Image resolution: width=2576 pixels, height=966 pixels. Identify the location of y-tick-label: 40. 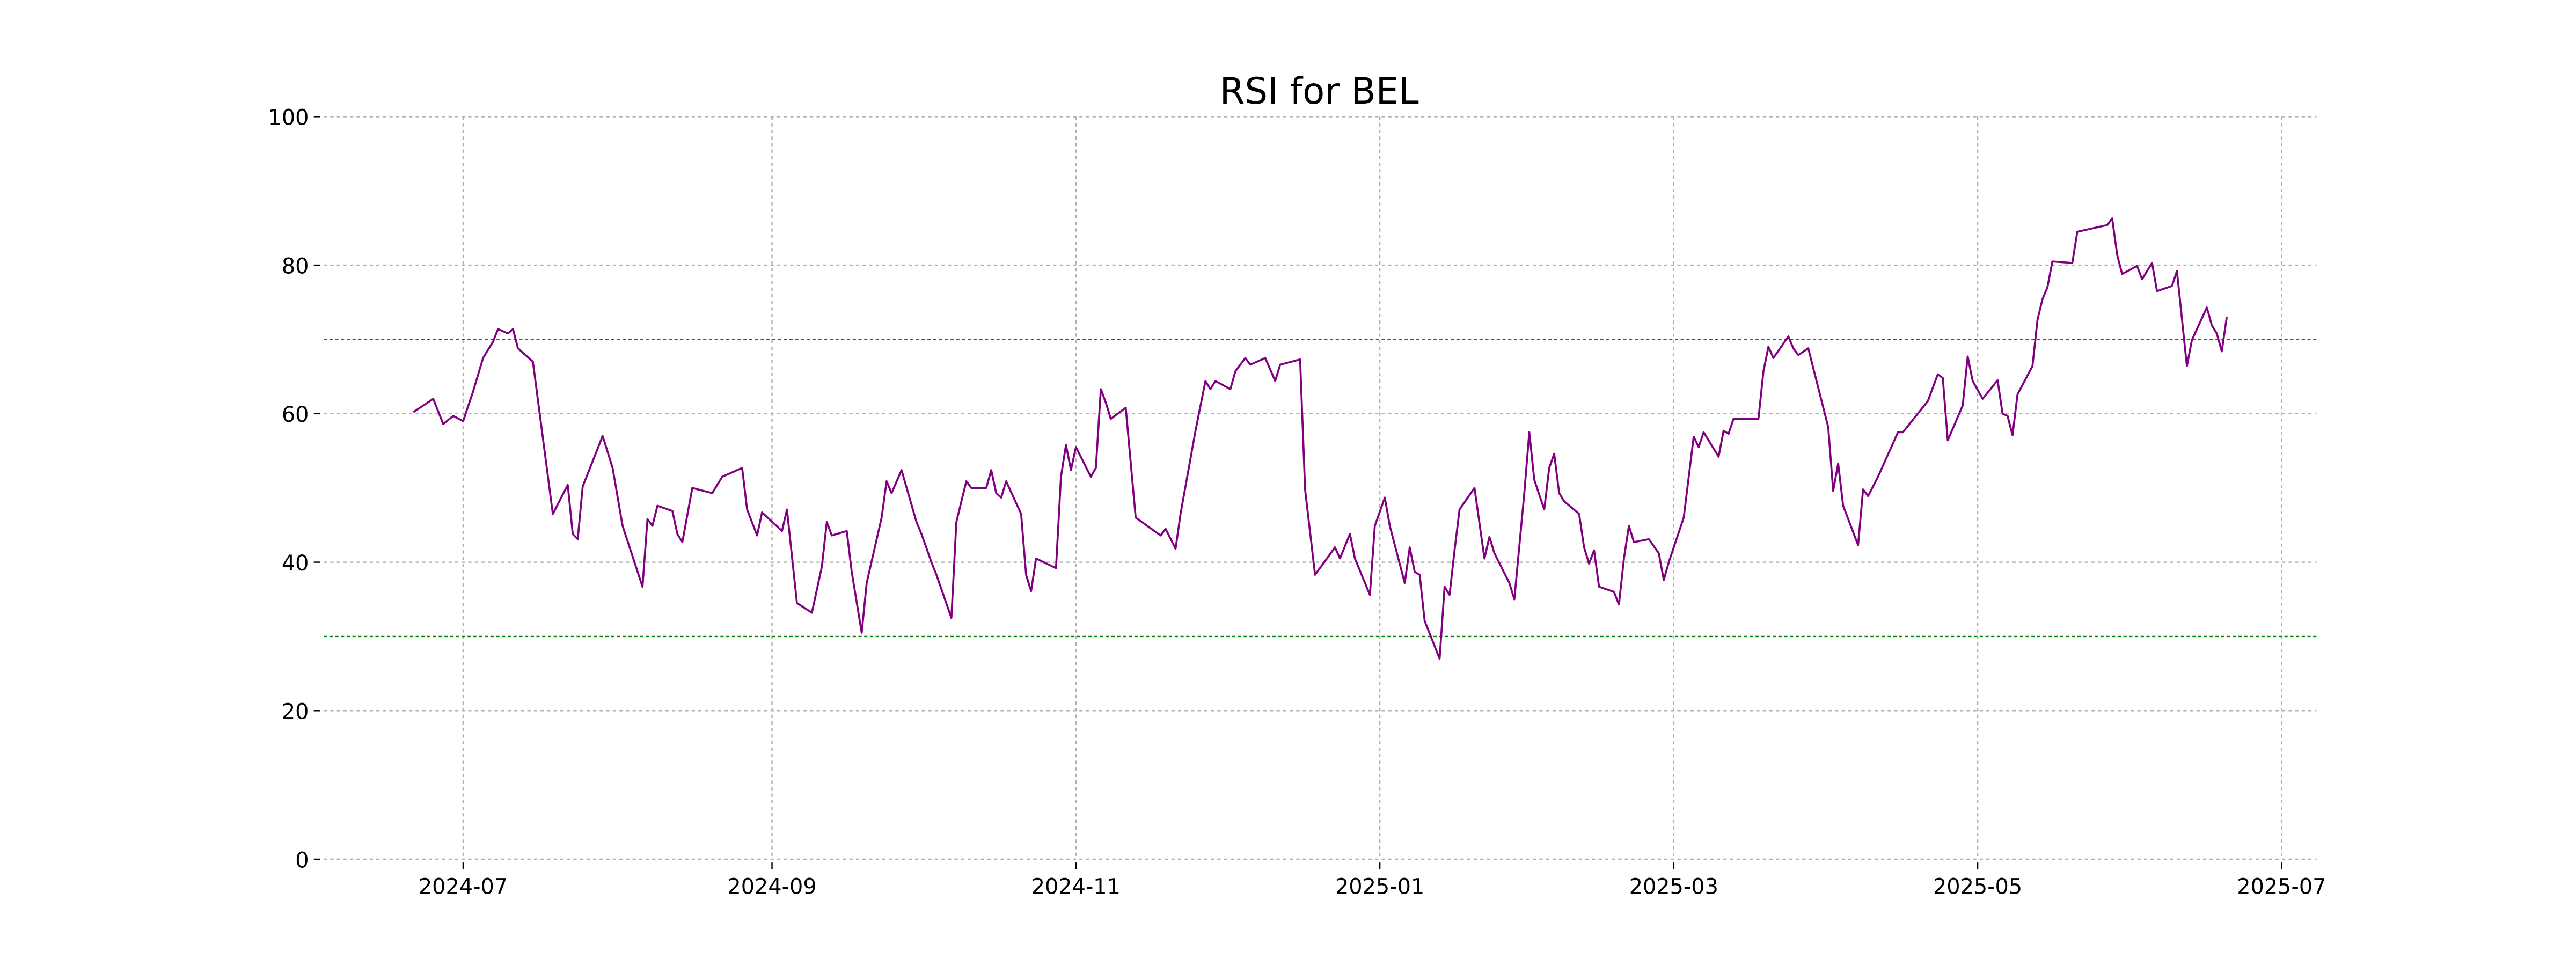
(295, 563).